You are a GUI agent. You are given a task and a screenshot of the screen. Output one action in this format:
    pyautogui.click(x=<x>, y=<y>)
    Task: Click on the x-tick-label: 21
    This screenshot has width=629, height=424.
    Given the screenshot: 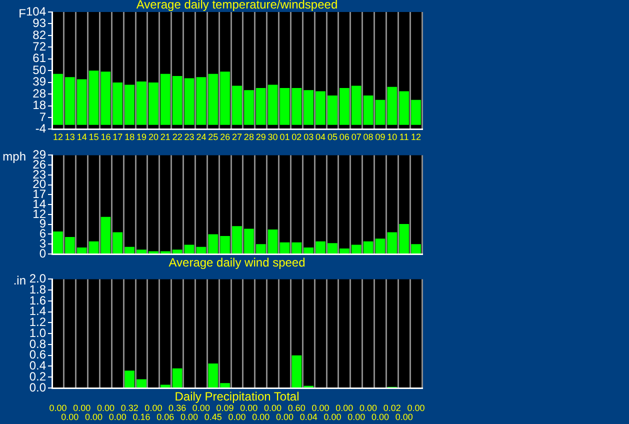 What is the action you would take?
    pyautogui.click(x=165, y=137)
    